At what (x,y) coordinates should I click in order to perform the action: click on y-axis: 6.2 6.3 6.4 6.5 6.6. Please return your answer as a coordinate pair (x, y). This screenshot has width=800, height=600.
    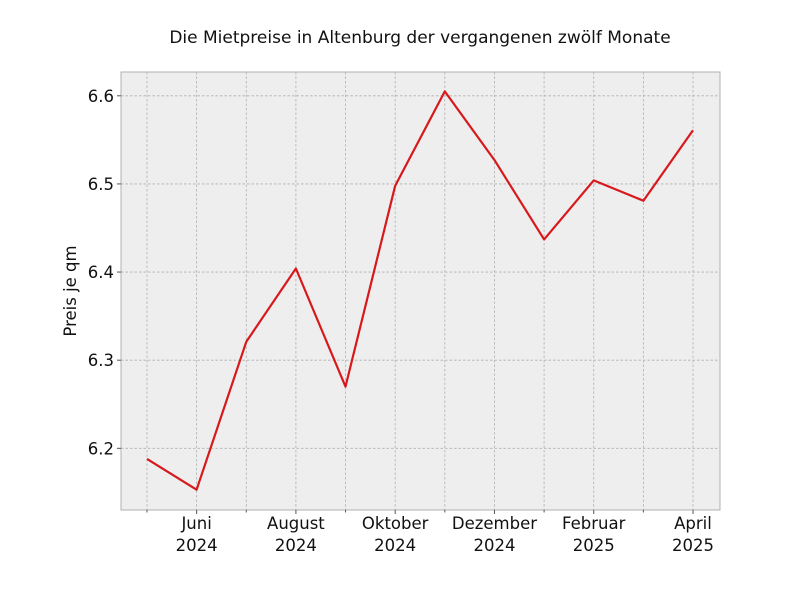
    Looking at the image, I should click on (104, 272).